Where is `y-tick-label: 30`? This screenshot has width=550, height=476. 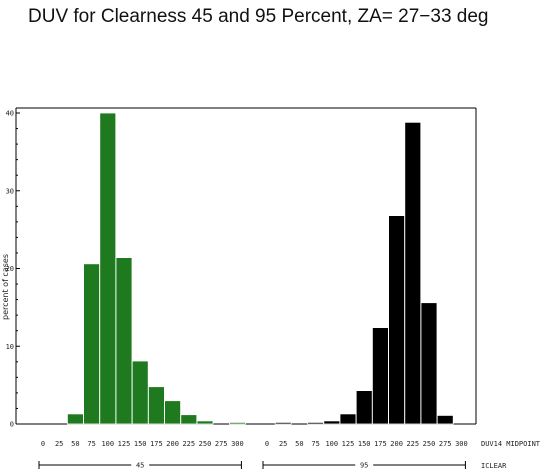
y-tick-label: 30 is located at coordinates (10, 191).